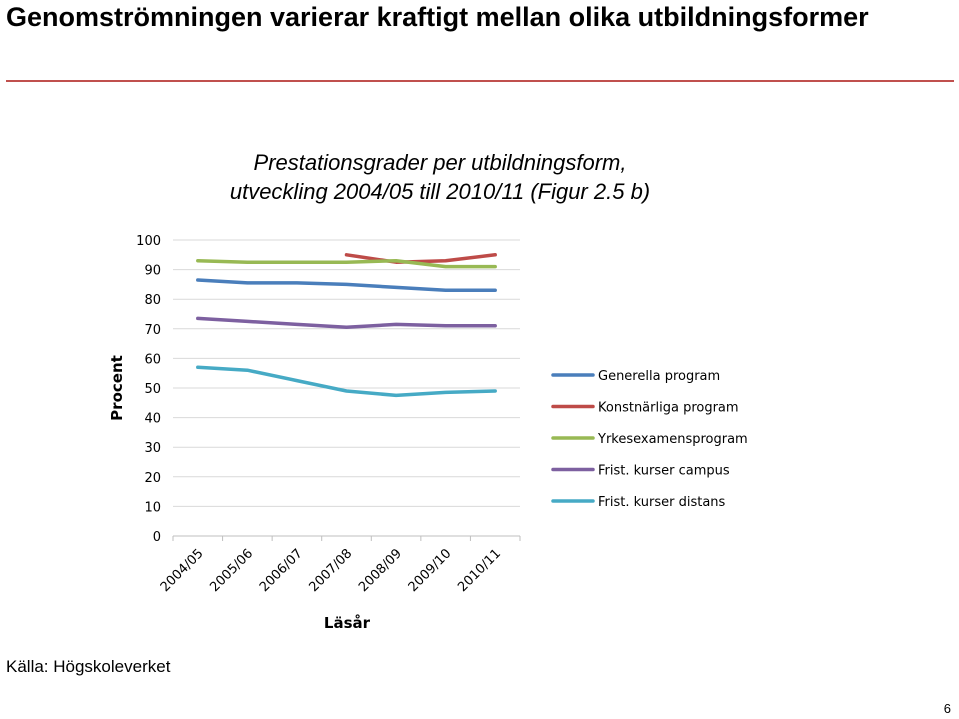 This screenshot has width=959, height=719. Describe the element at coordinates (152, 271) in the screenshot. I see `y-tick-label: 90` at that location.